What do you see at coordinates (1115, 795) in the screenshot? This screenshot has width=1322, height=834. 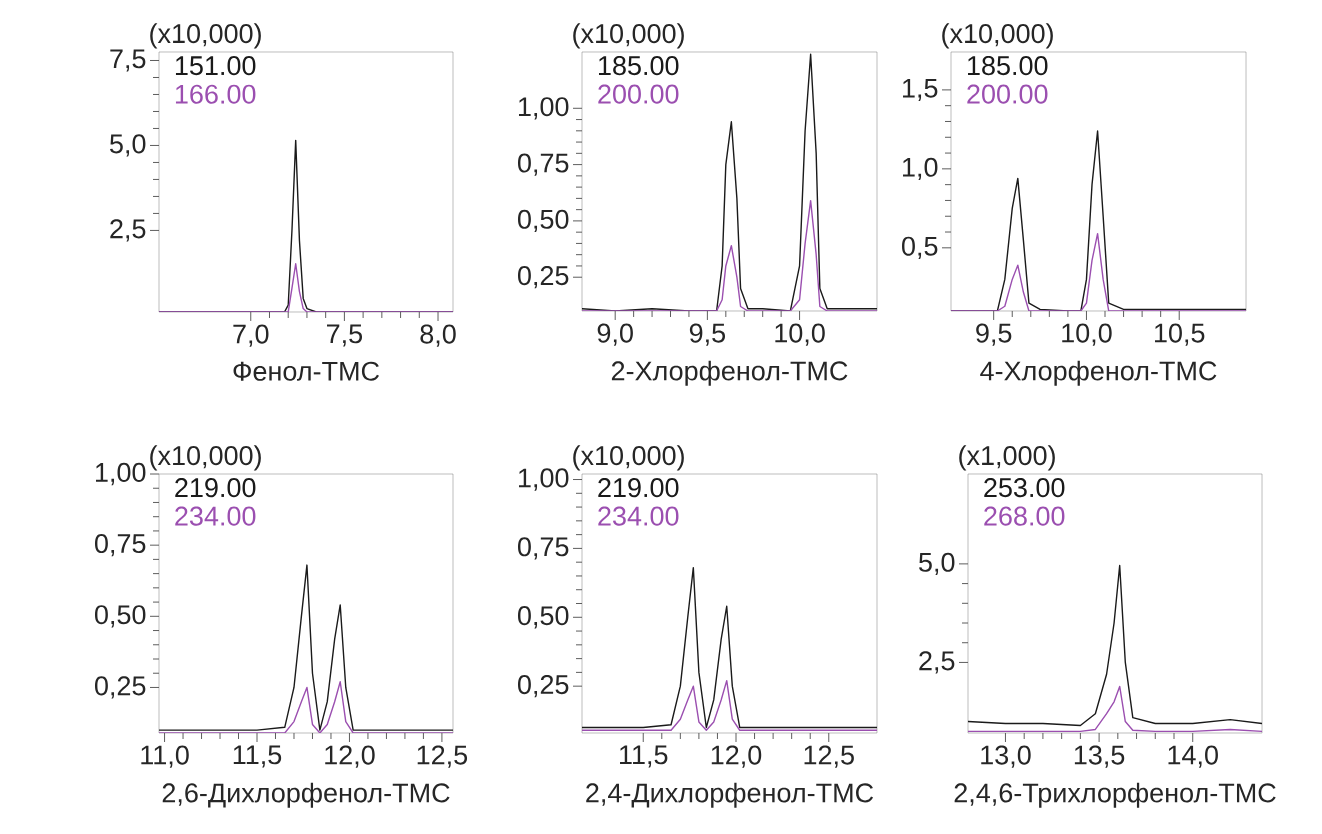 I see `x-axis-title: 2,4,6-Трихлорфенол-ТМС` at bounding box center [1115, 795].